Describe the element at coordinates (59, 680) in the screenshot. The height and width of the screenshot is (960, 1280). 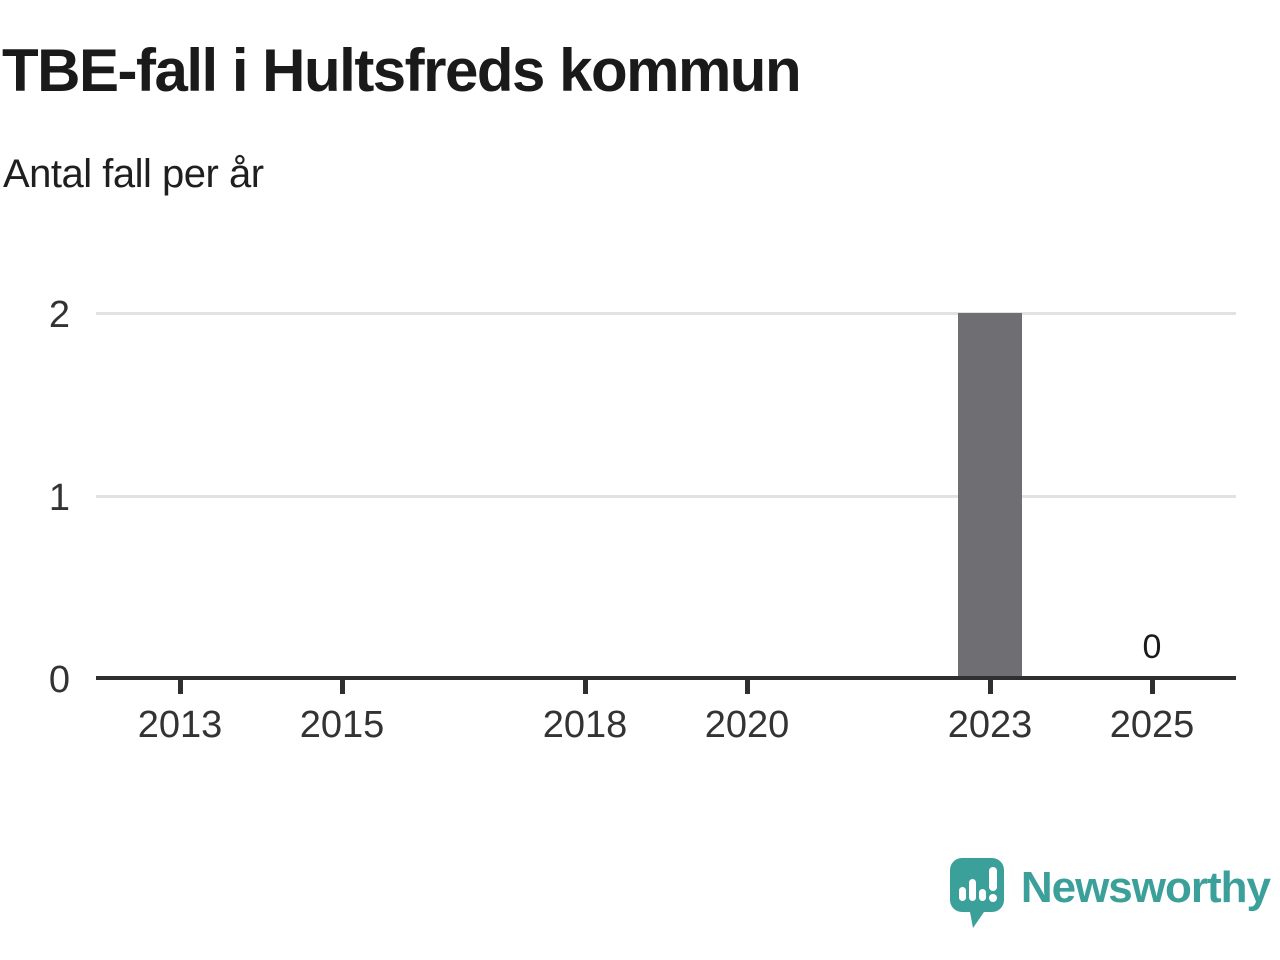
I see `y-tick-label: 0` at that location.